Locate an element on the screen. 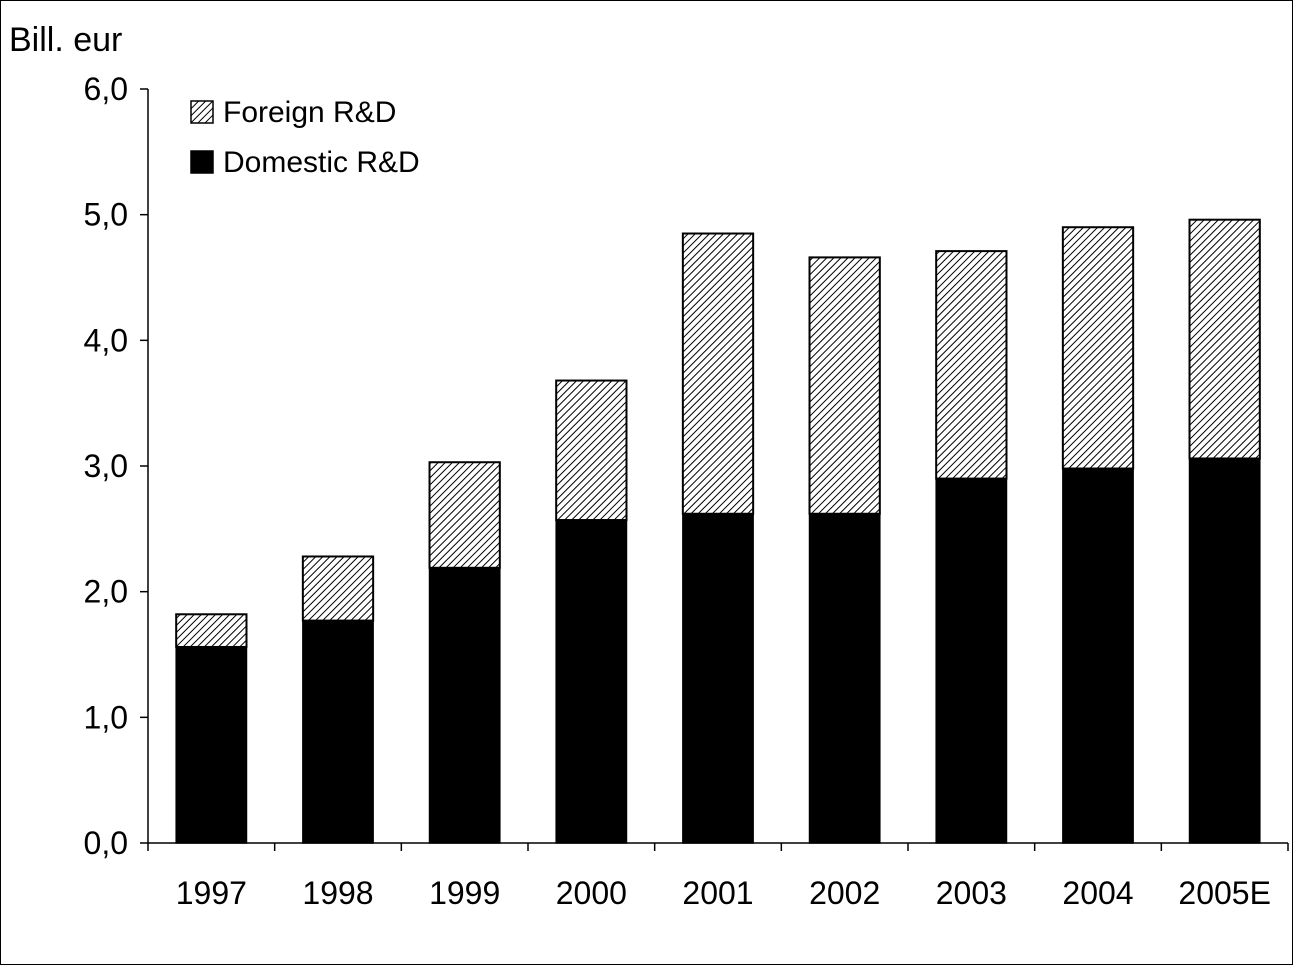  bar-domestic-2003 is located at coordinates (971, 660).